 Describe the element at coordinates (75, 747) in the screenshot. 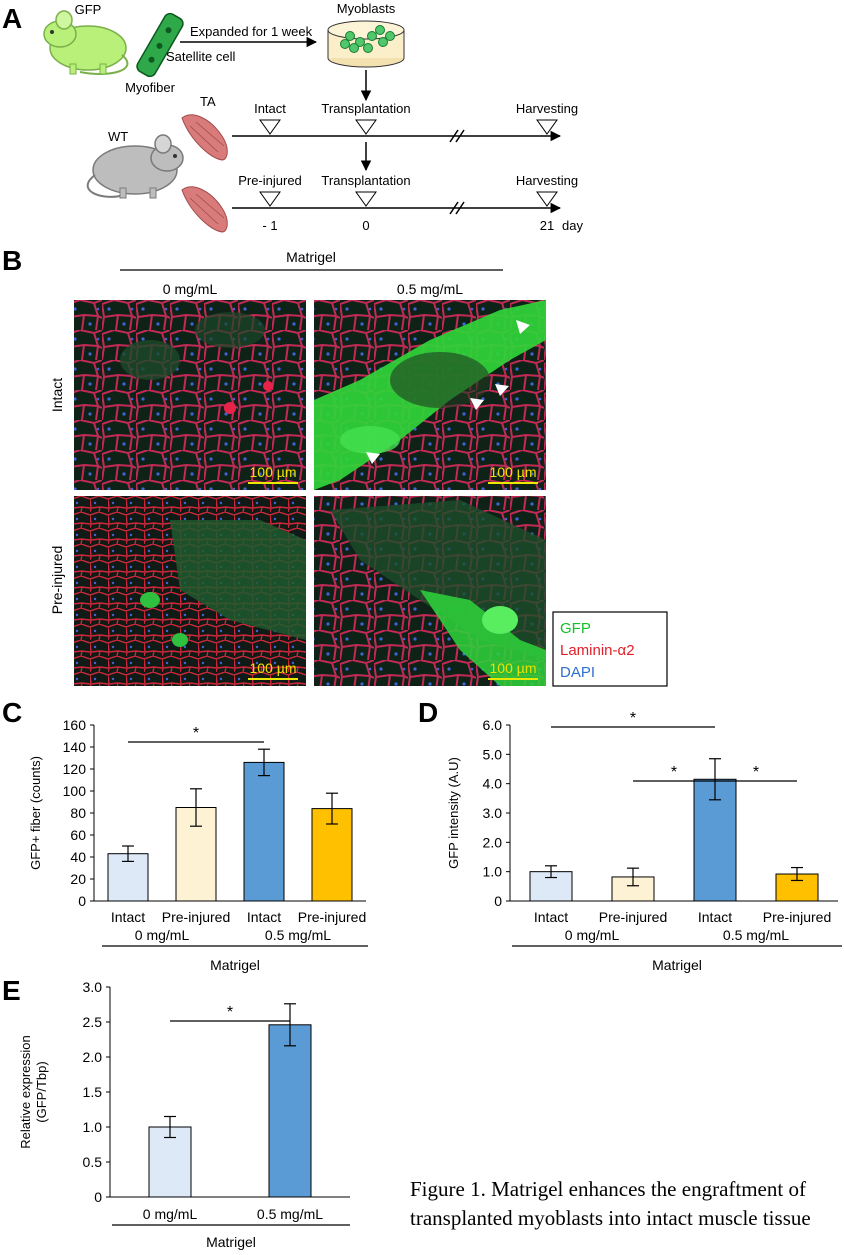

I see `y-tick-label: 140` at that location.